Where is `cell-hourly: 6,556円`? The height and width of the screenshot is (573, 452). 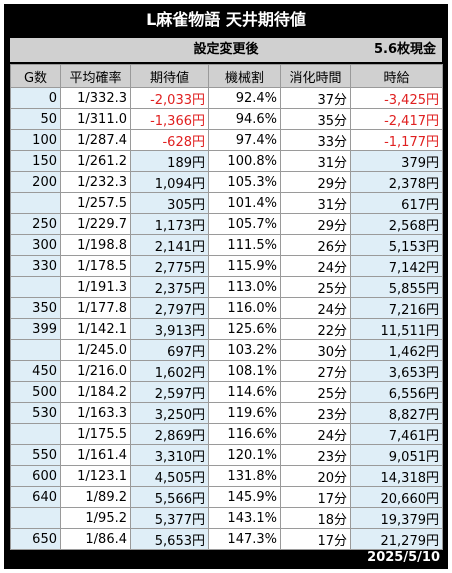
cell-hourly: 6,556円 is located at coordinates (396, 392).